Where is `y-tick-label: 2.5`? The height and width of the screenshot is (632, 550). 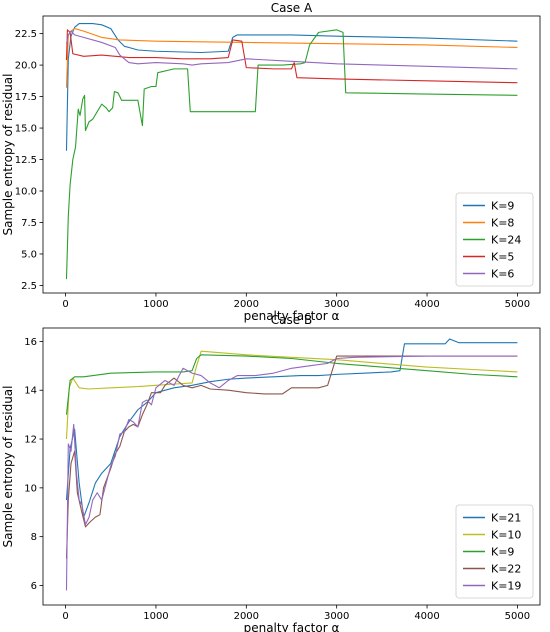
y-tick-label: 2.5 is located at coordinates (29, 286).